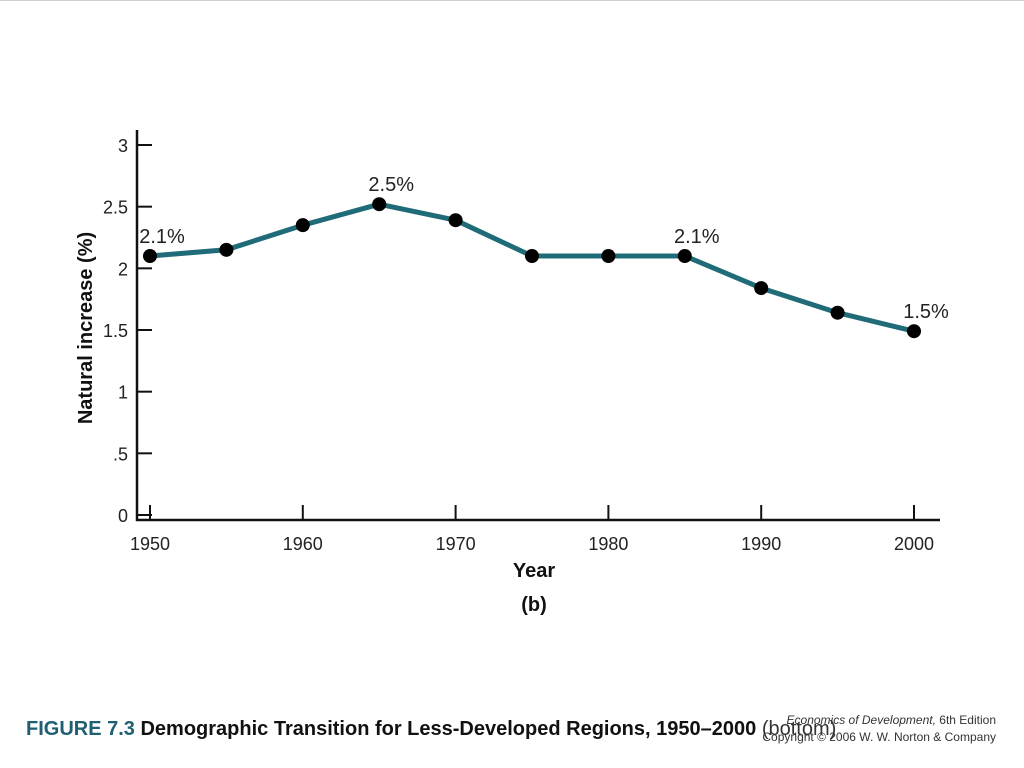 This screenshot has height=768, width=1024. What do you see at coordinates (799, 729) in the screenshot?
I see `figure-note: (bottom)` at bounding box center [799, 729].